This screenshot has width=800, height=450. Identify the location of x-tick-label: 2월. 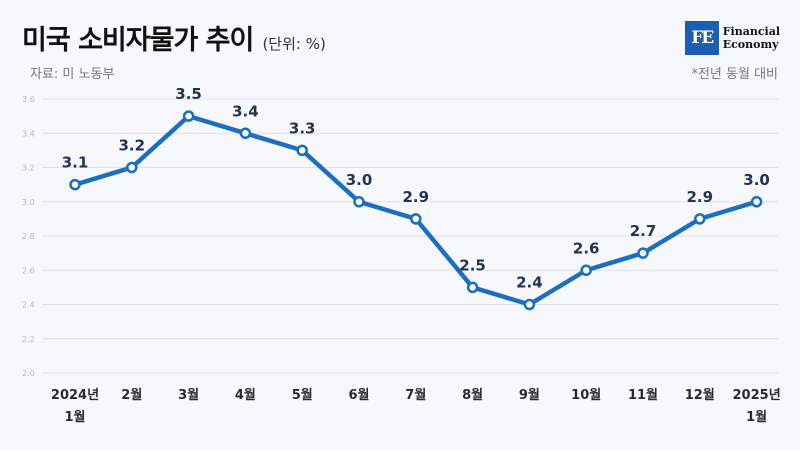
(131, 395).